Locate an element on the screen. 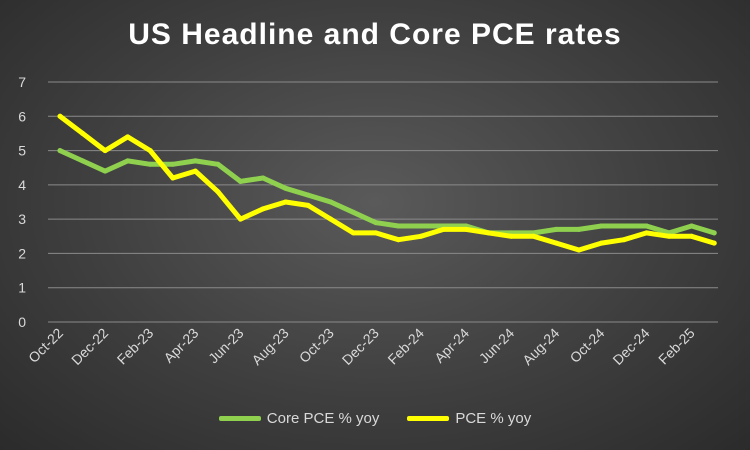  x-tick-label: Oct-22 is located at coordinates (45, 345).